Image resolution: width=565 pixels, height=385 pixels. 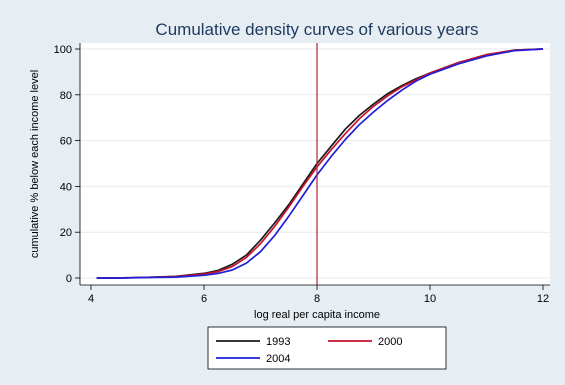 I want to click on legend: 1993 2000 2004, so click(x=327, y=348).